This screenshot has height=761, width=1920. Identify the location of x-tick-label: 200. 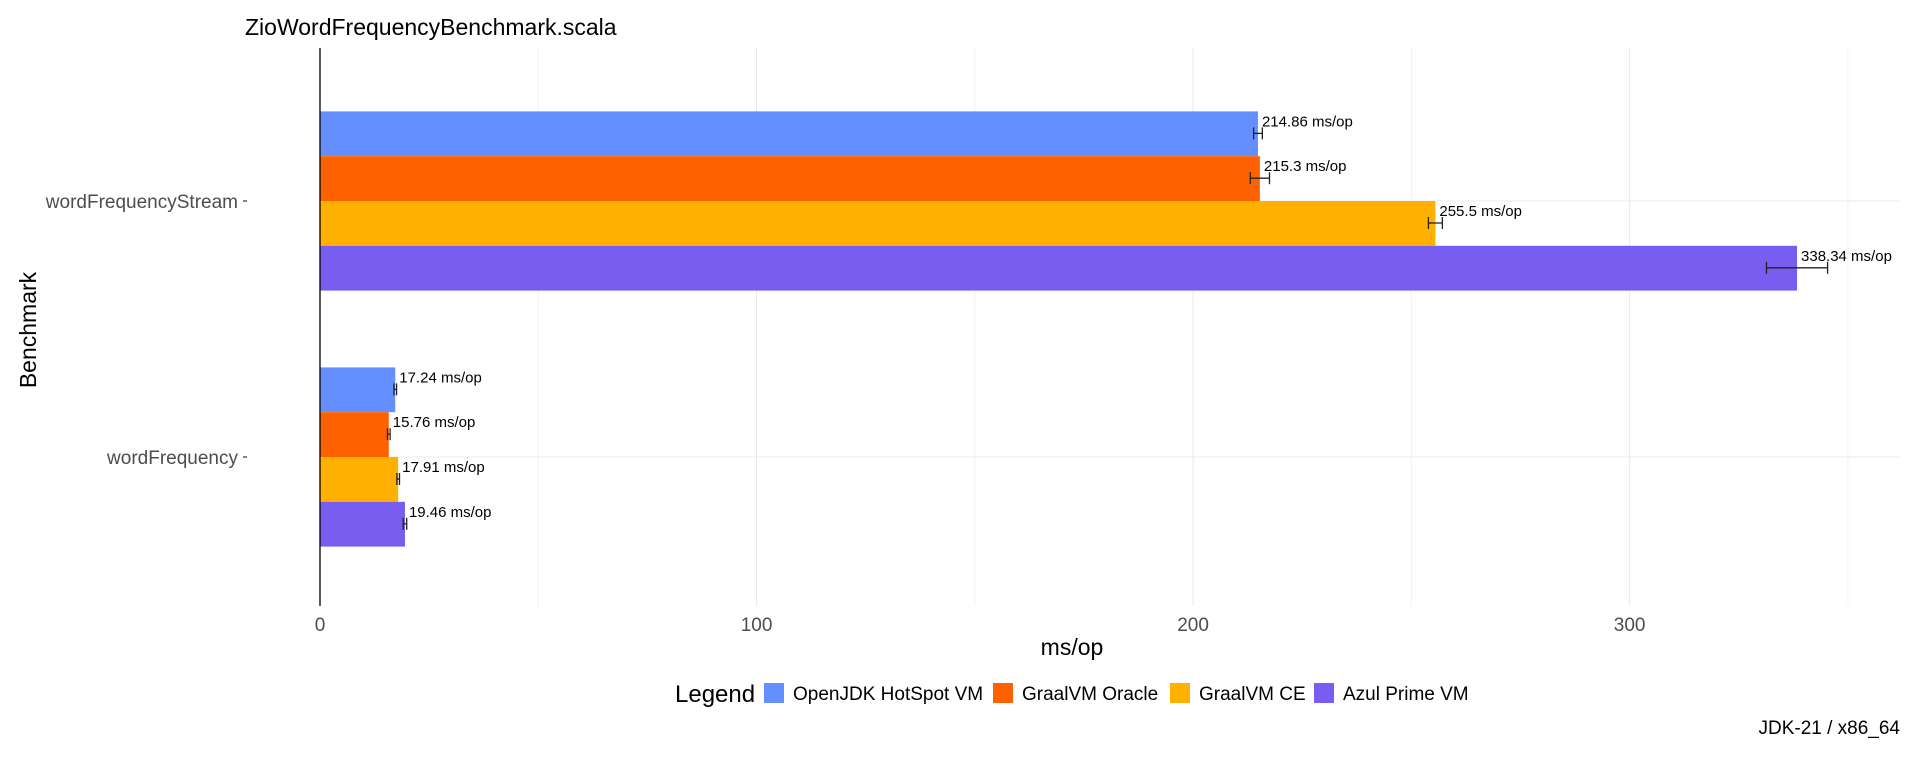
(1193, 625).